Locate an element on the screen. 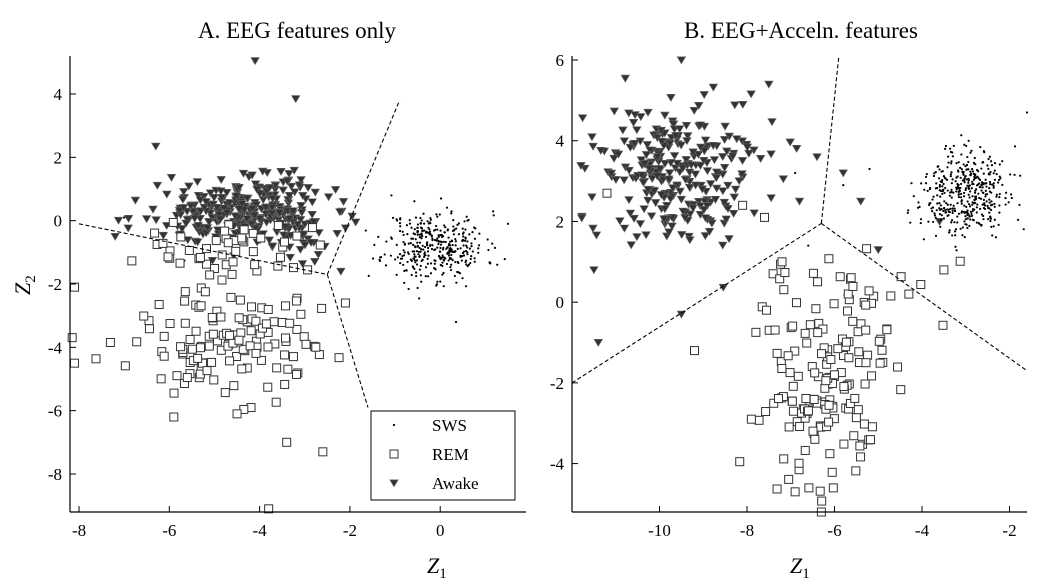  x-tick-label: -4 is located at coordinates (260, 530).